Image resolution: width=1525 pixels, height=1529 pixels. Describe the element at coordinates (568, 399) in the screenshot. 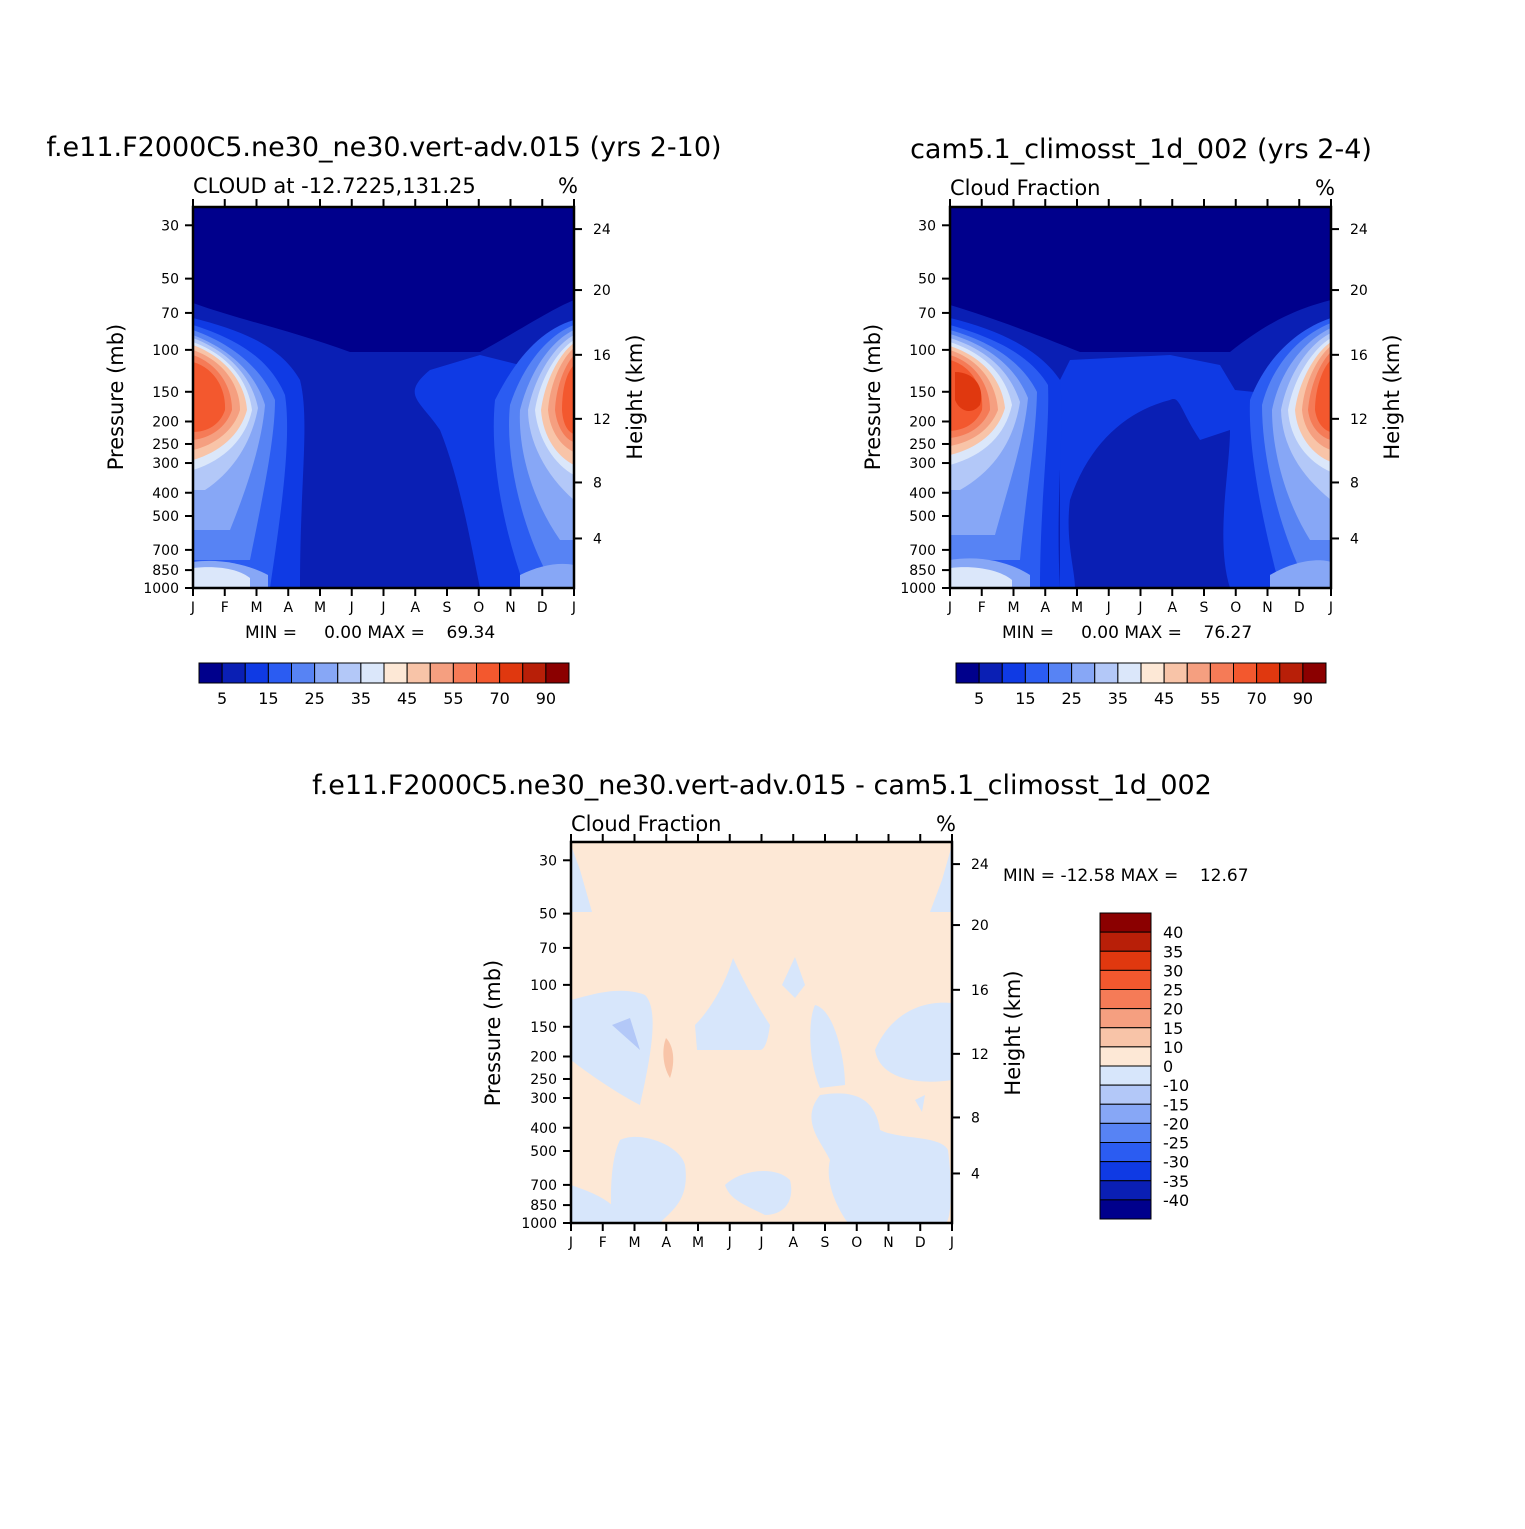

I see `c1-level-11b` at that location.